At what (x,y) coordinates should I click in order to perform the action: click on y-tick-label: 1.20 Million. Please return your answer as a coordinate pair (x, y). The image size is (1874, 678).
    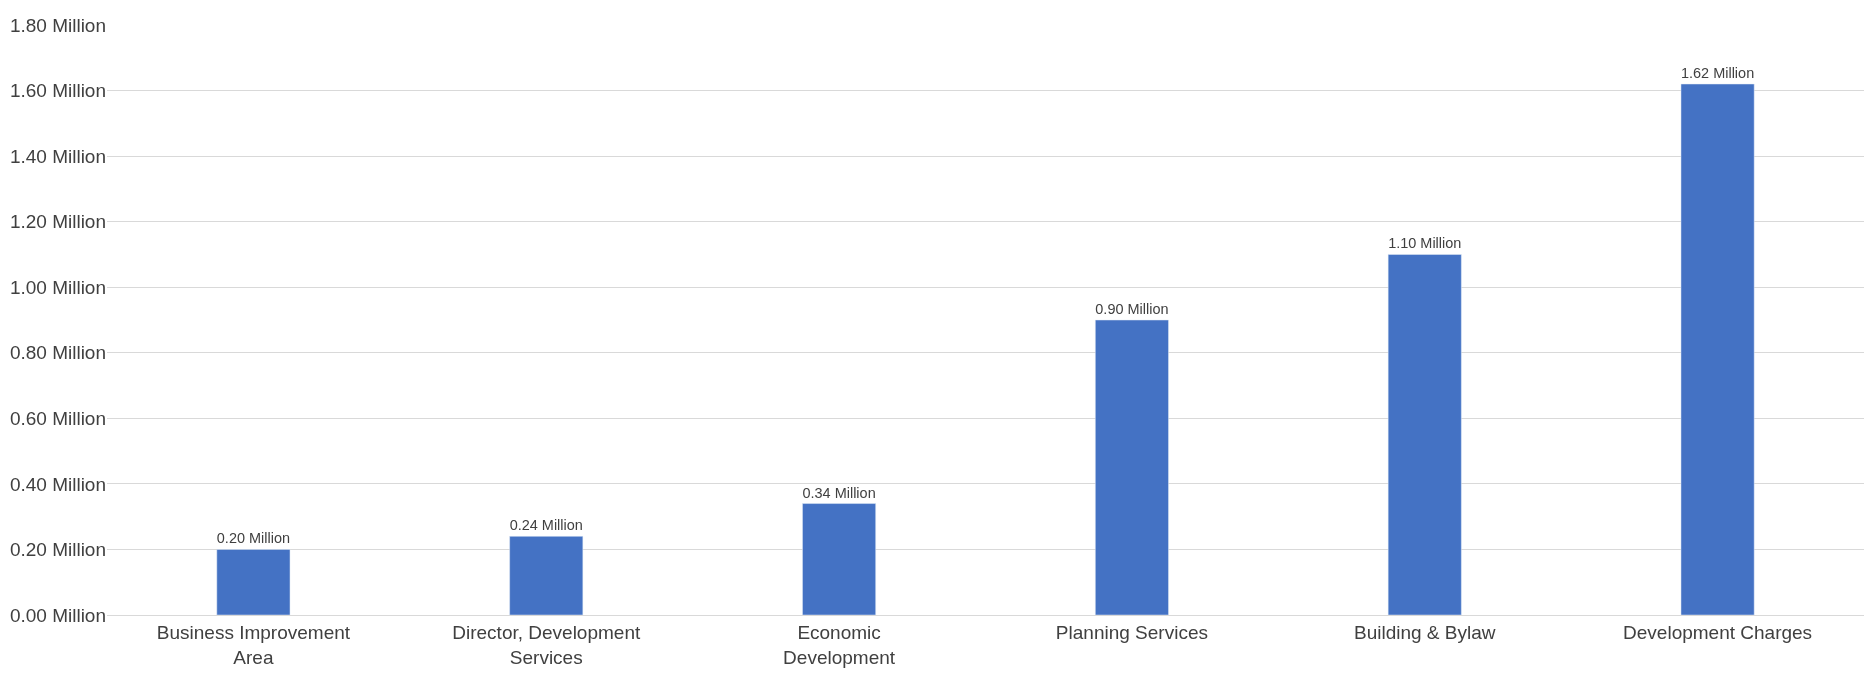
    Looking at the image, I should click on (57, 222).